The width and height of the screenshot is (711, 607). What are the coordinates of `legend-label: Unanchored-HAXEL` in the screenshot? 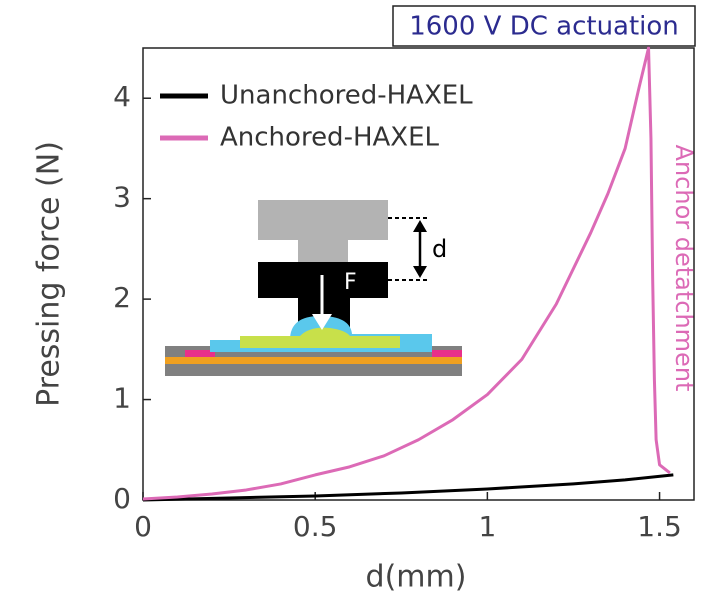 It's located at (346, 96).